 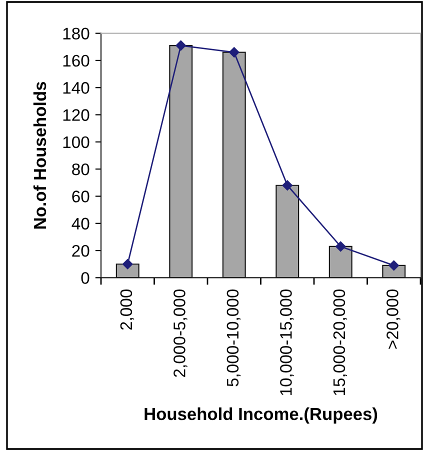 What do you see at coordinates (81, 169) in the screenshot?
I see `y-tick-label: 80` at bounding box center [81, 169].